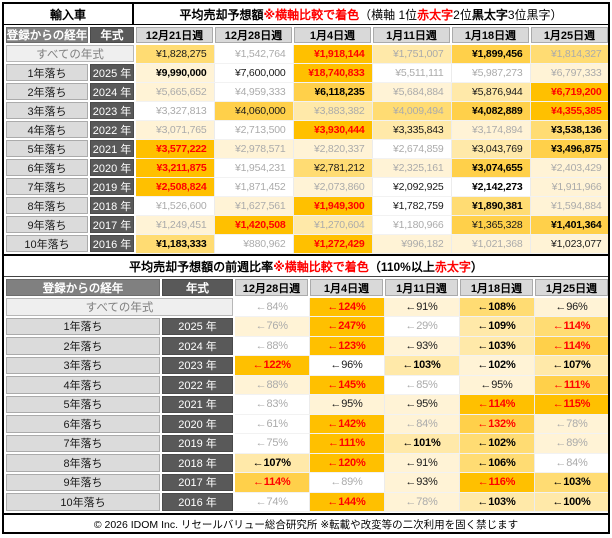  I want to click on price-value-cell: ¥2,978,571, so click(254, 149).